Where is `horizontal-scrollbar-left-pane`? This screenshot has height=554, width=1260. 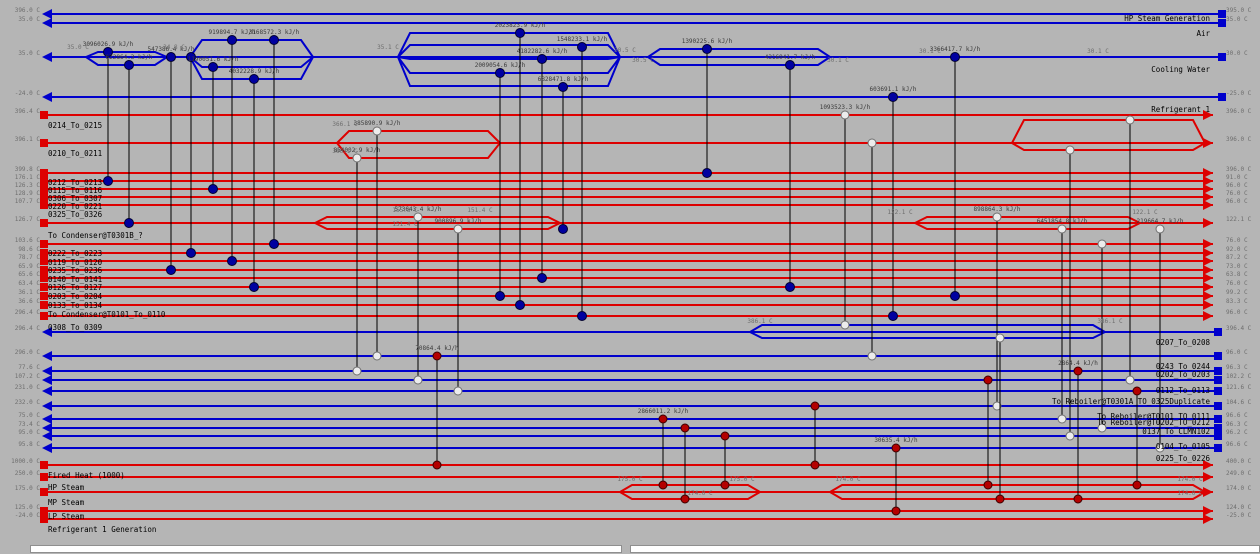 horizontal-scrollbar-left-pane is located at coordinates (326, 549).